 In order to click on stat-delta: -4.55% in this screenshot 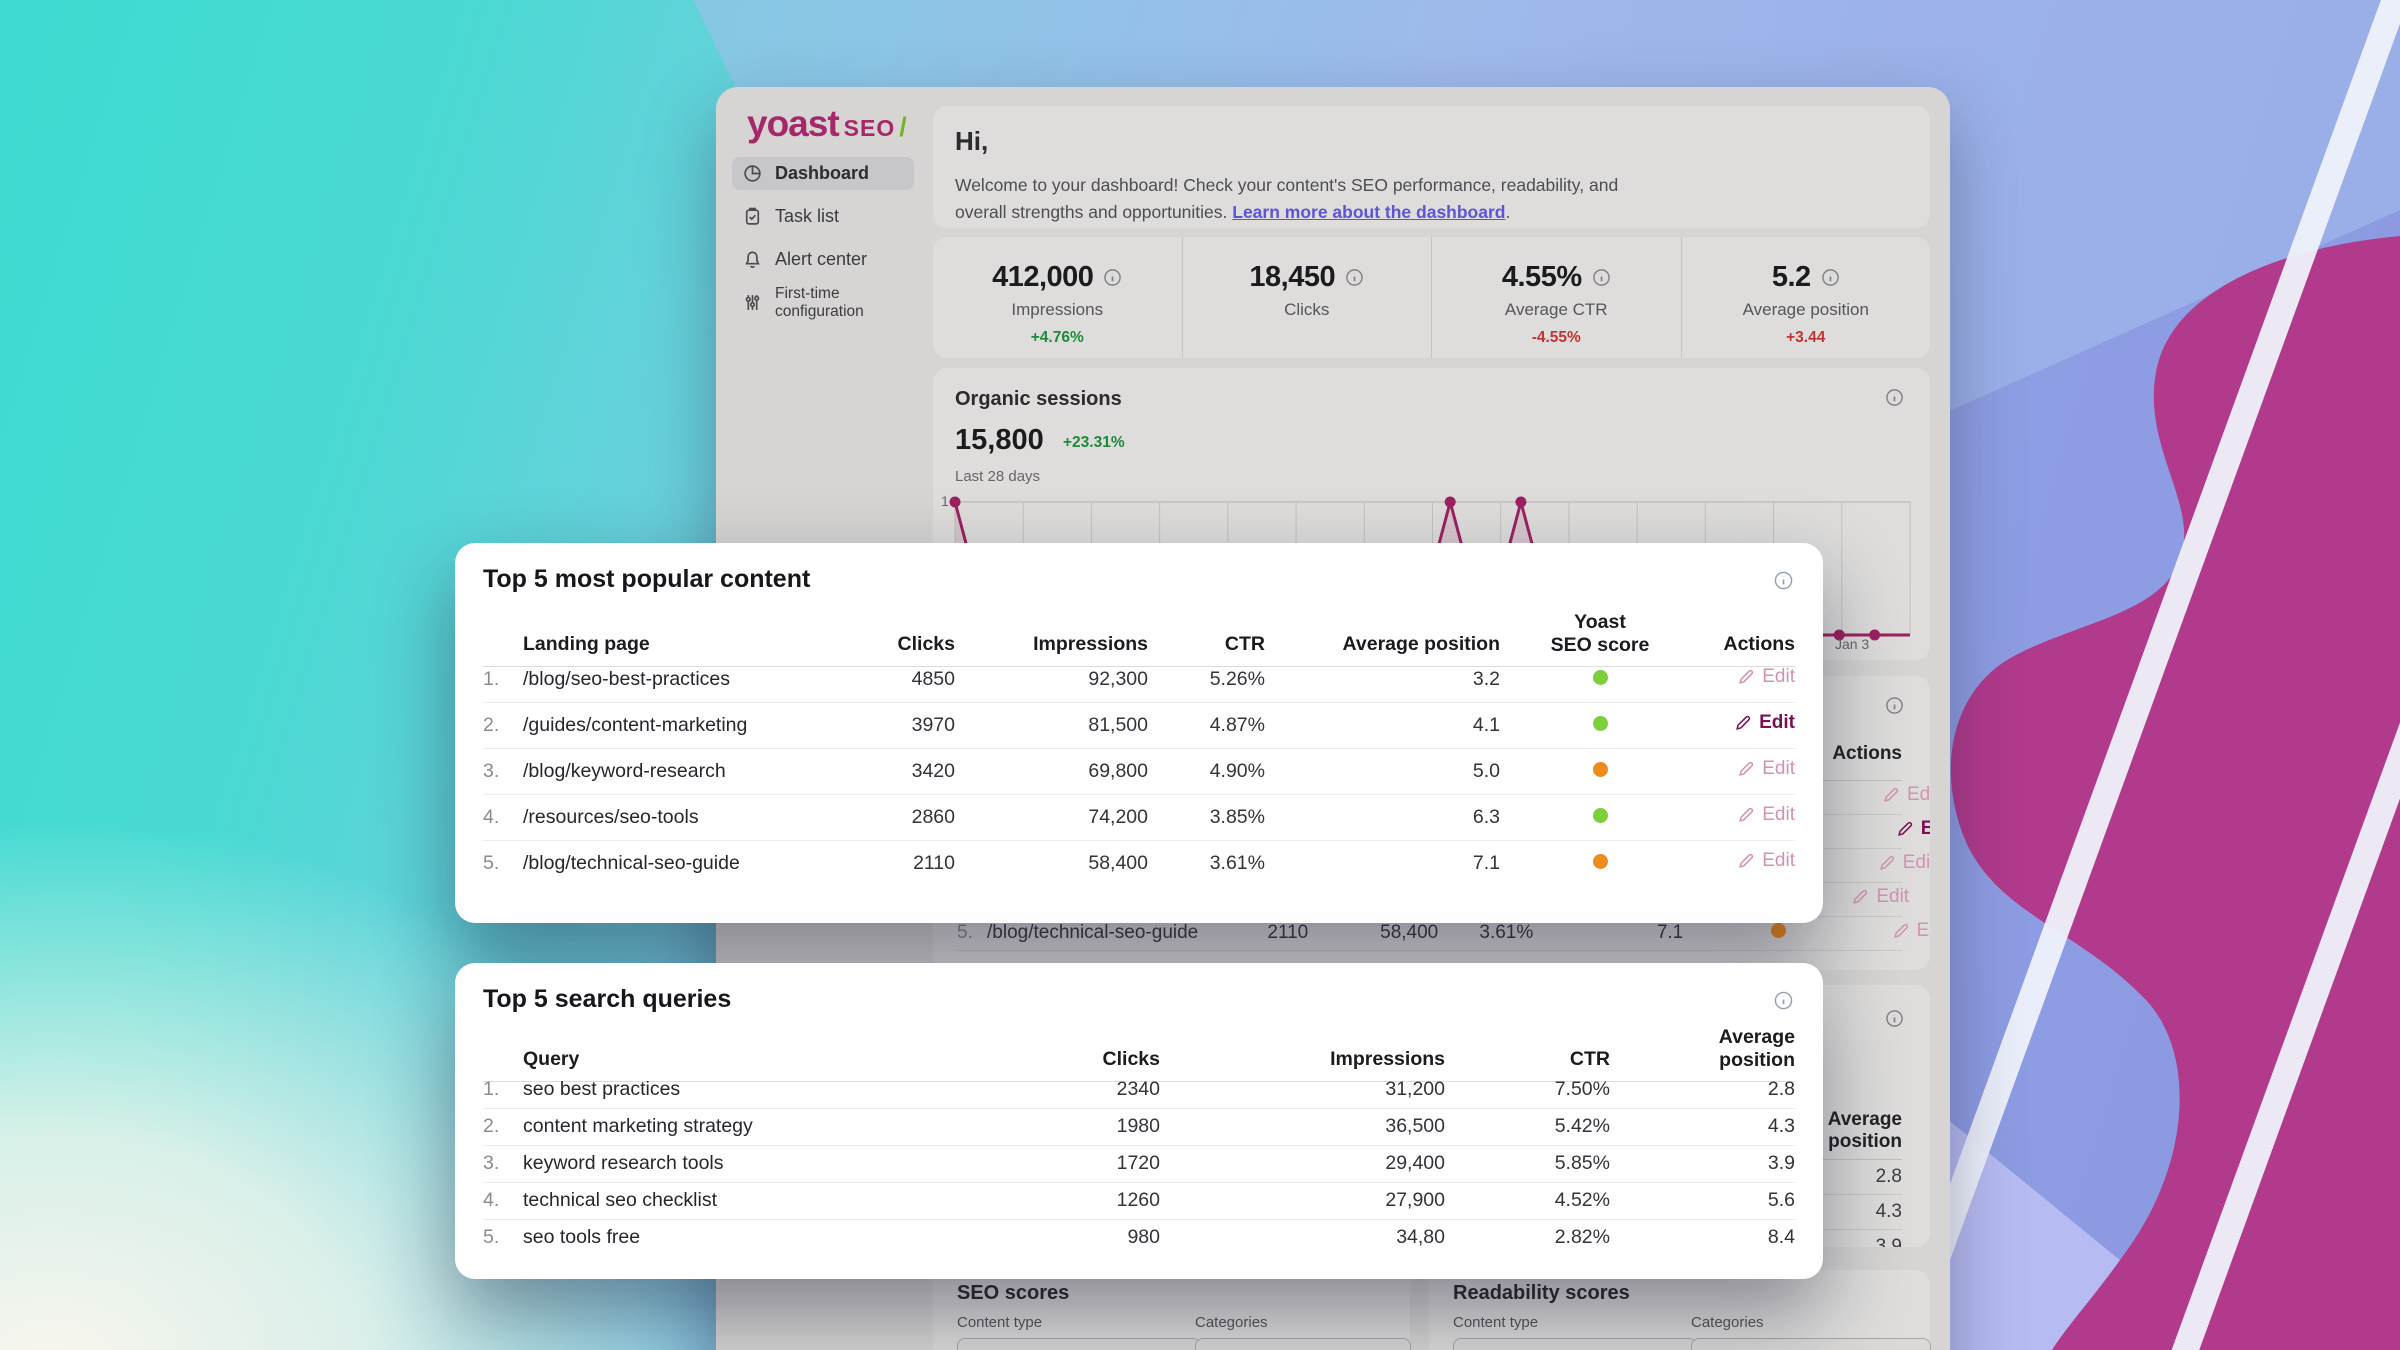, I will do `click(1556, 337)`.